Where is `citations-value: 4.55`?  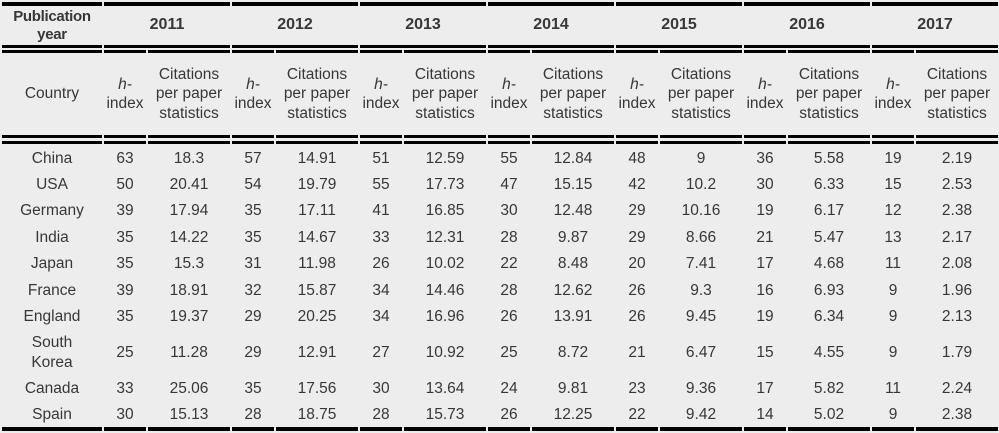 citations-value: 4.55 is located at coordinates (829, 352).